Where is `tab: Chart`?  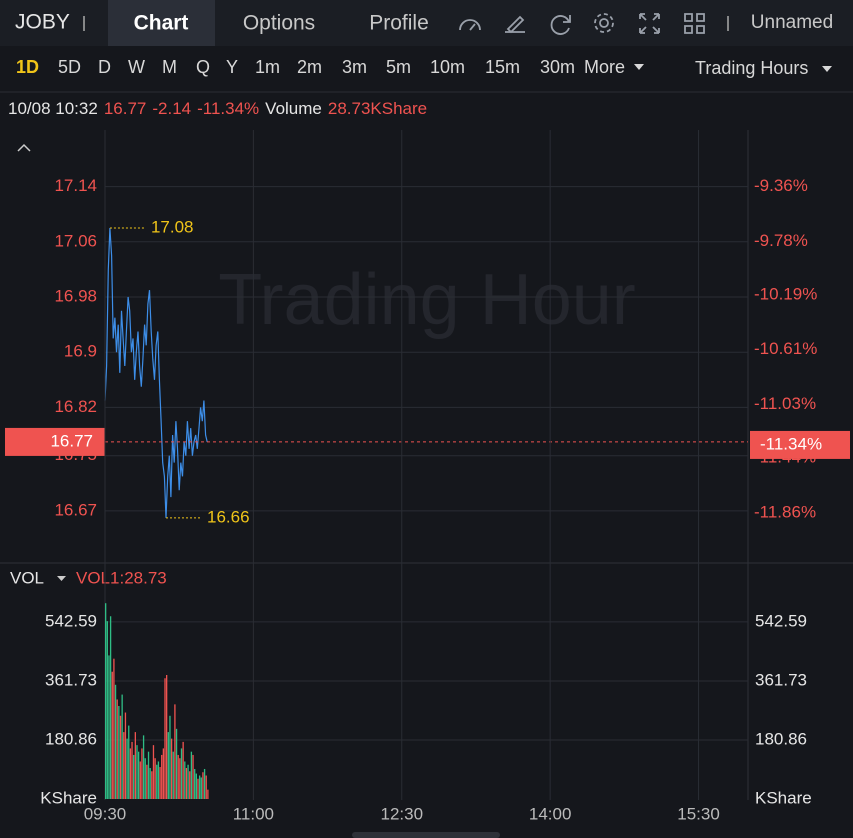 tab: Chart is located at coordinates (161, 23).